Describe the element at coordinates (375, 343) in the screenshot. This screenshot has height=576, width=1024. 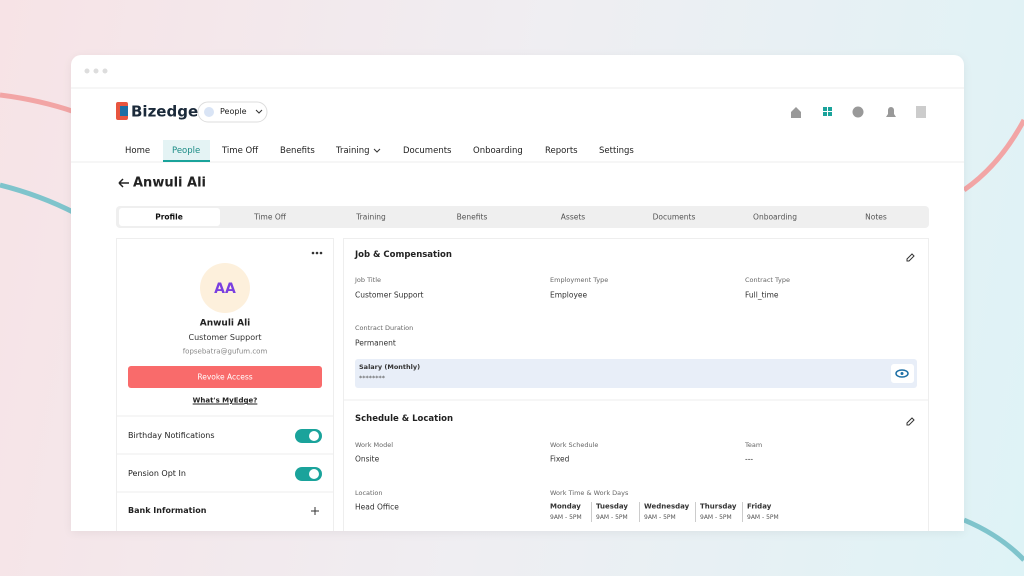
I see `field-value: Permanent` at that location.